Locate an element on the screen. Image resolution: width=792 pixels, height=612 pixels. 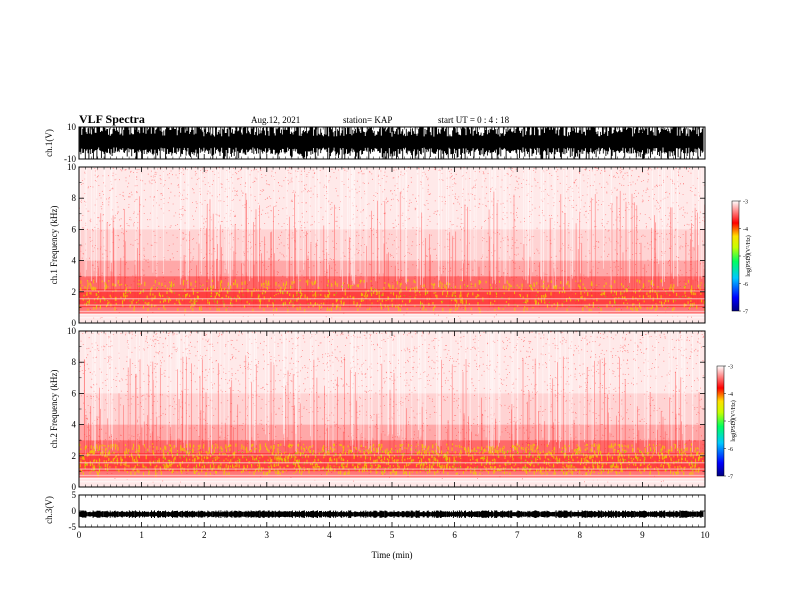
ch3-waveform-trace is located at coordinates (391, 514).